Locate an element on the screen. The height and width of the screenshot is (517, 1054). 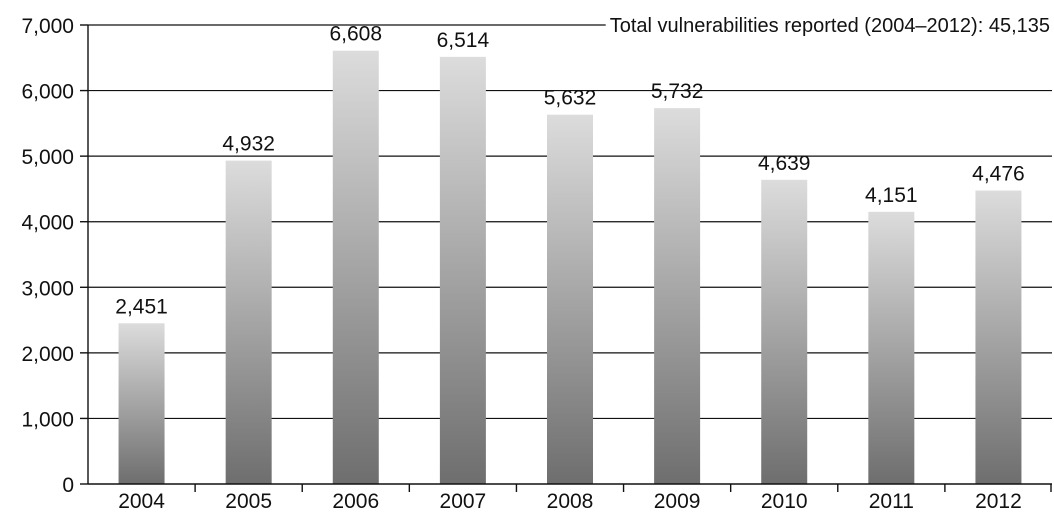
bar-2006 is located at coordinates (355, 267).